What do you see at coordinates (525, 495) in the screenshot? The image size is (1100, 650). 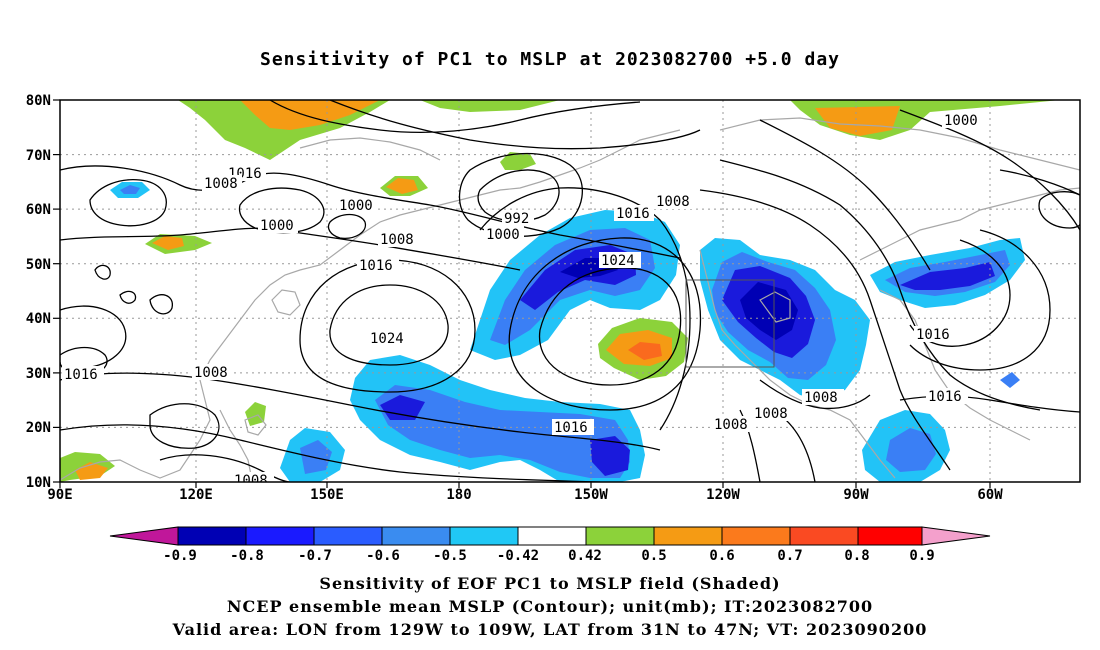 I see `longitude-labels: 90E 120E 150E 180 150W 120W 90W 60W` at bounding box center [525, 495].